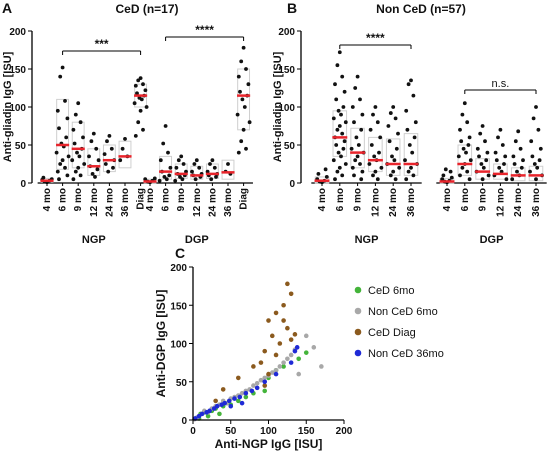  I want to click on x-tick-label: Diag, so click(141, 199).